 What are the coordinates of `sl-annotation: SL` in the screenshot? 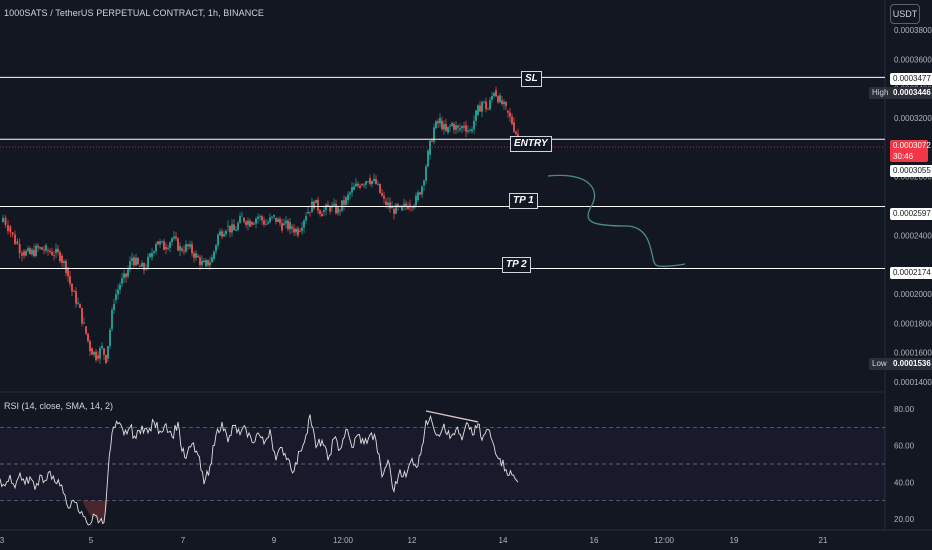 It's located at (531, 79).